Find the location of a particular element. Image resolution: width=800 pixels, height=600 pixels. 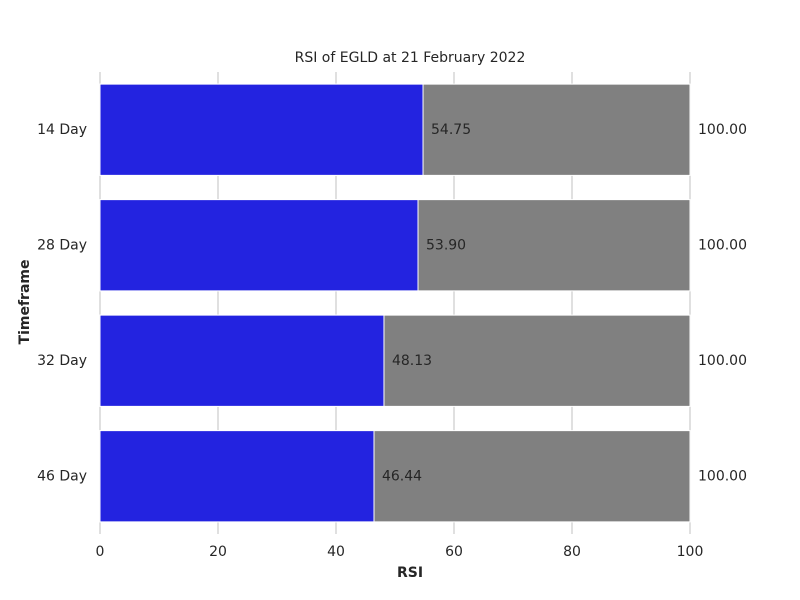

value-label: 54.75 is located at coordinates (451, 130).